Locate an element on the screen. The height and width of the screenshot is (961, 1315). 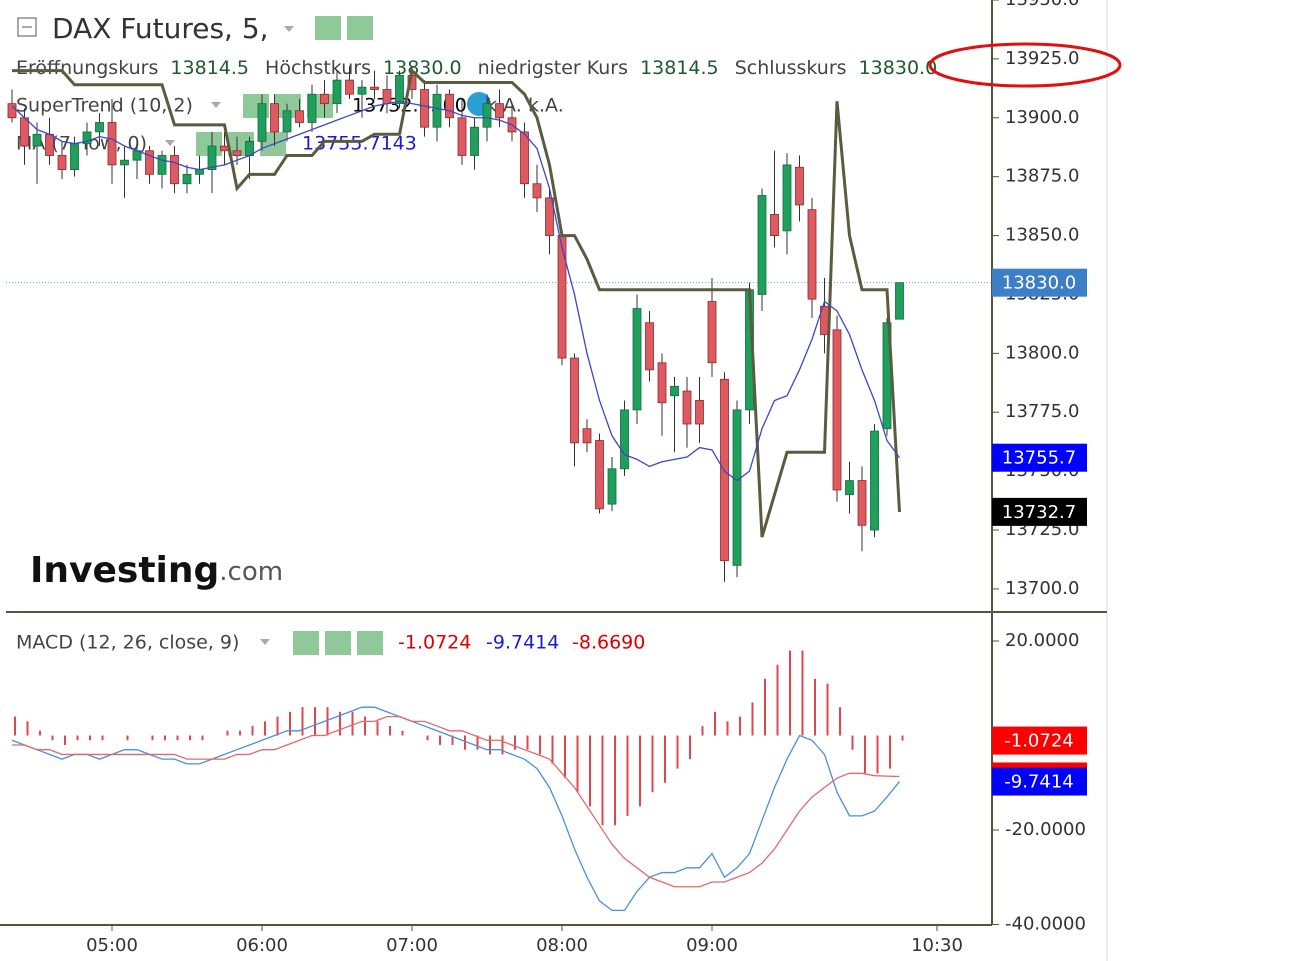
x-tick-label: 10:30 is located at coordinates (937, 945).